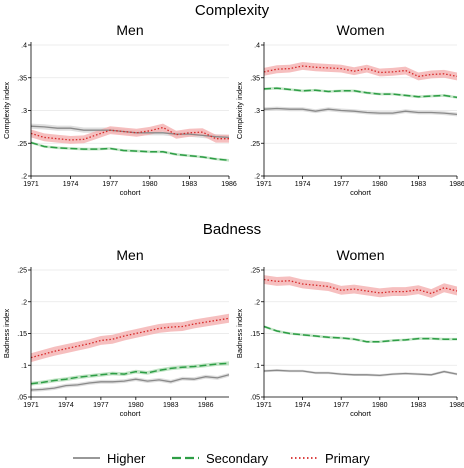 Image resolution: width=464 pixels, height=468 pixels. Describe the element at coordinates (232, 229) in the screenshot. I see `section-title-badness: Badness` at that location.